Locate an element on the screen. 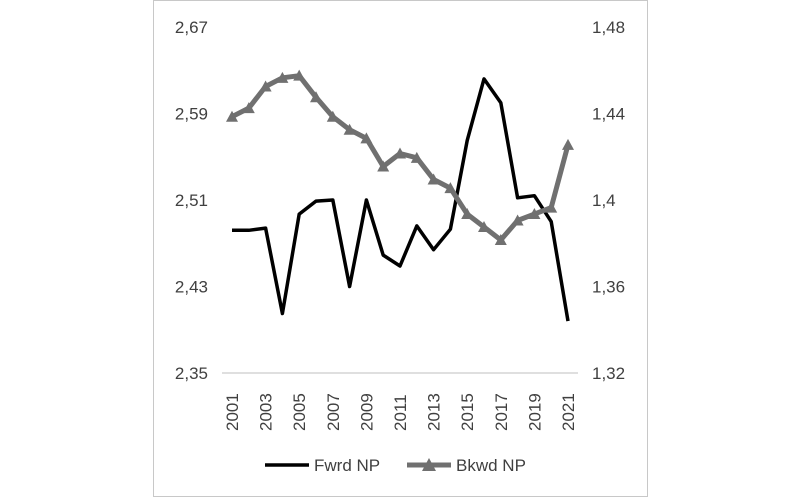 The width and height of the screenshot is (800, 500). x-tick-label: 2001 is located at coordinates (232, 412).